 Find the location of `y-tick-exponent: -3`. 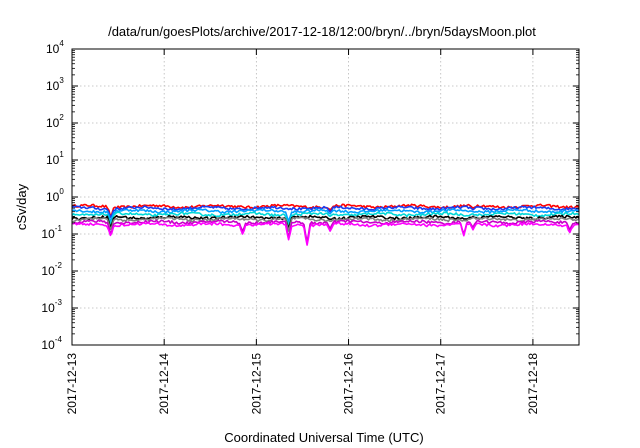

y-tick-exponent: -3 is located at coordinates (59, 302).